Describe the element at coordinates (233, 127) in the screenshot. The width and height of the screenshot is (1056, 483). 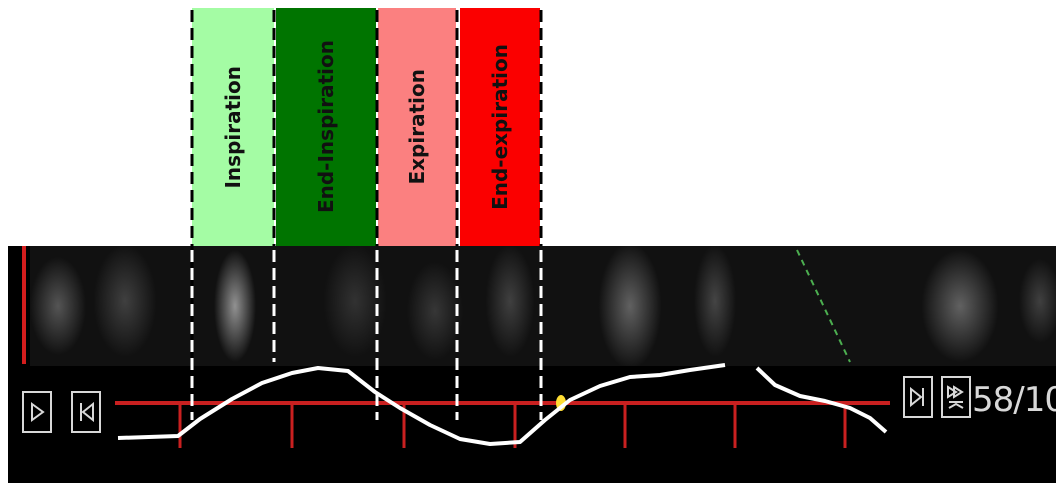
I see `phase-band-inspiration: Inspiration` at that location.